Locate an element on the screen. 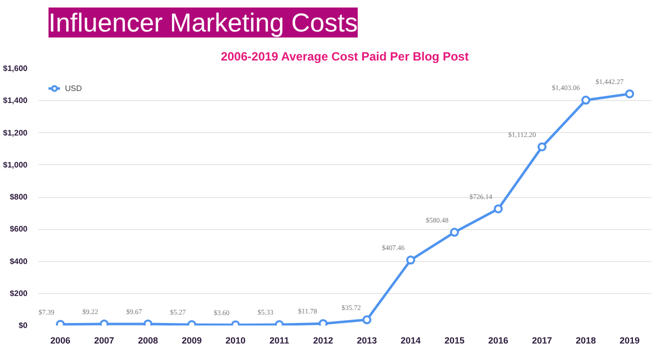 This screenshot has width=666, height=346. x-tick-label: 2008 is located at coordinates (148, 341).